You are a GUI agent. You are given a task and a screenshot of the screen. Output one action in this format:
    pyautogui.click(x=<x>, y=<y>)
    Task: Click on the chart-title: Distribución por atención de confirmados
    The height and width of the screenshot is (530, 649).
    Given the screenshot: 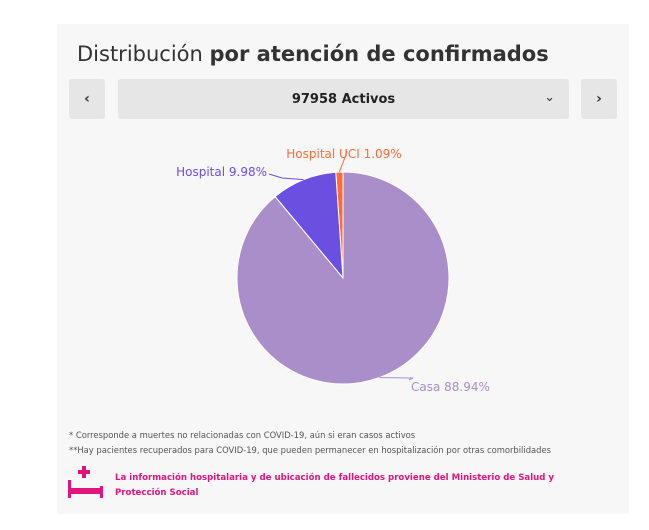 What is the action you would take?
    pyautogui.click(x=313, y=54)
    